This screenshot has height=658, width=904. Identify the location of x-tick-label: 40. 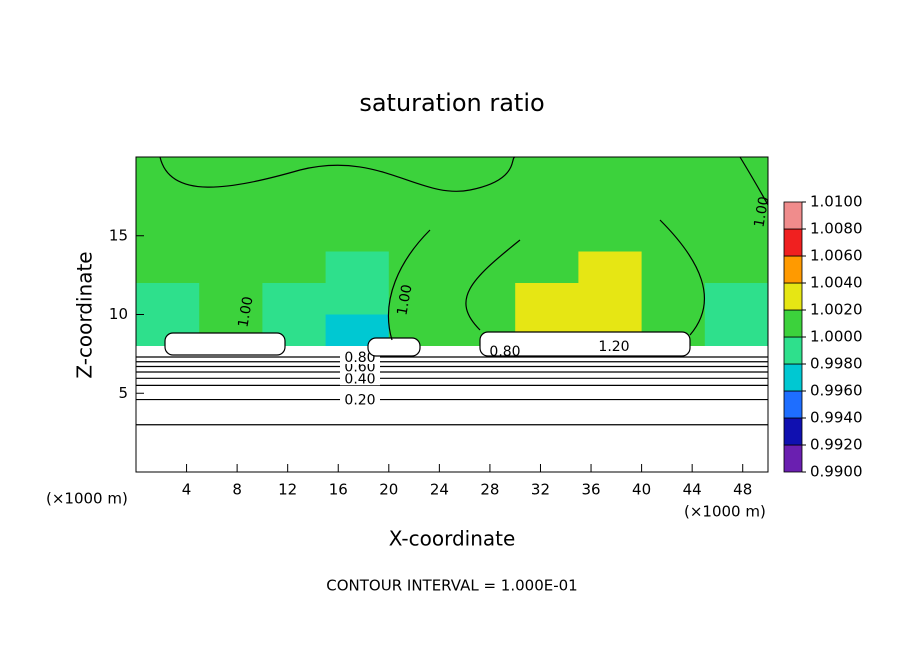
(641, 490).